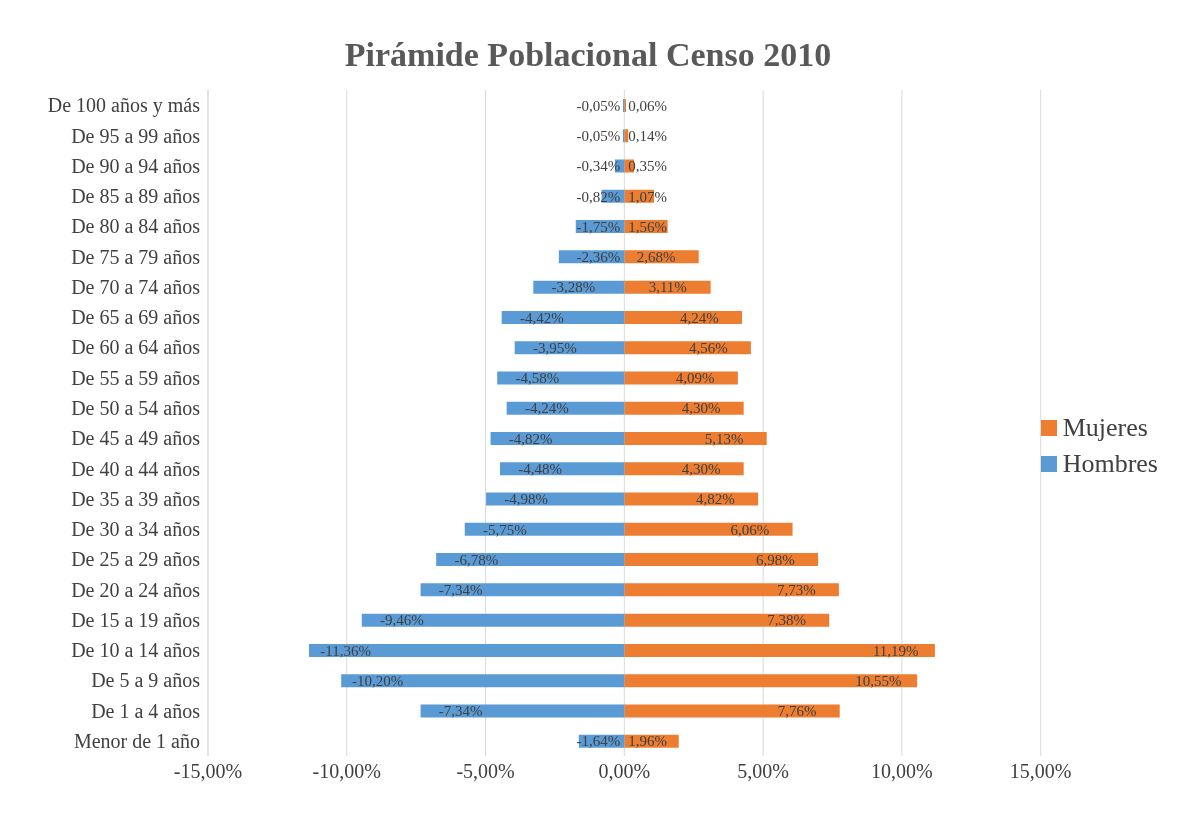  I want to click on x-tick-label: -15,00%, so click(208, 771).